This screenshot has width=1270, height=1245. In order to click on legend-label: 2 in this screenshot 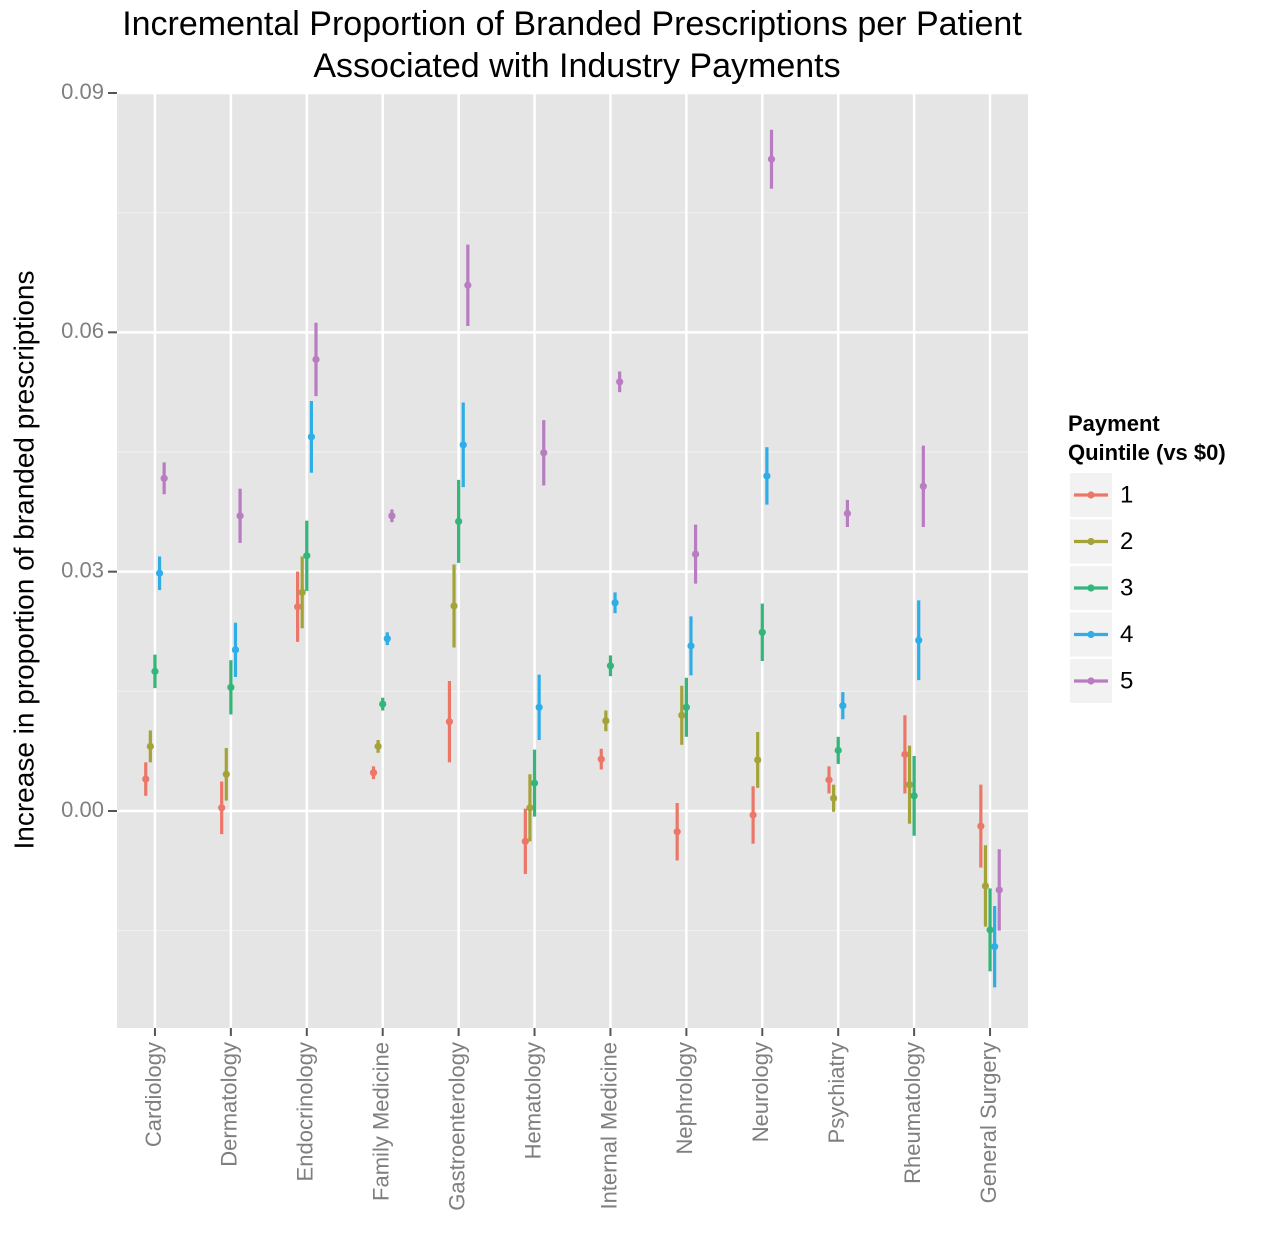, I will do `click(1126, 541)`.